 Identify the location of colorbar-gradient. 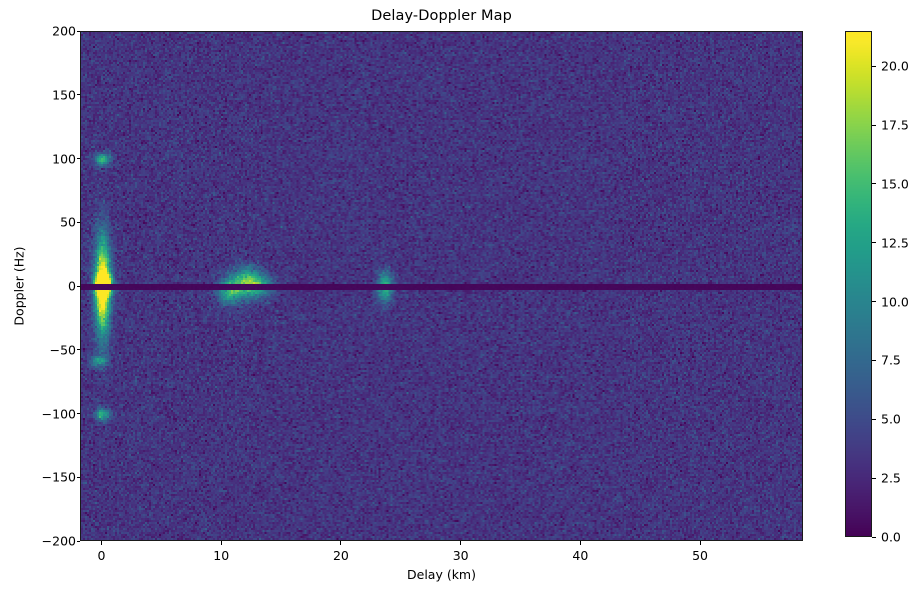
(858, 284).